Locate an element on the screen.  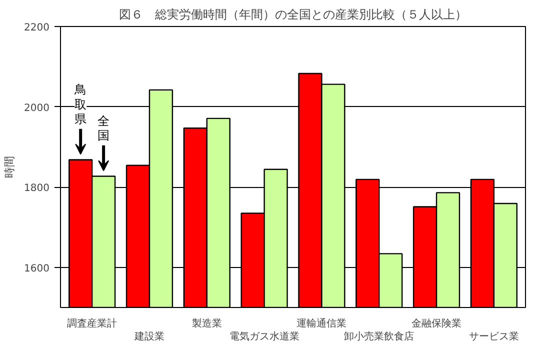
x-tick-label: 製造業 is located at coordinates (207, 324).